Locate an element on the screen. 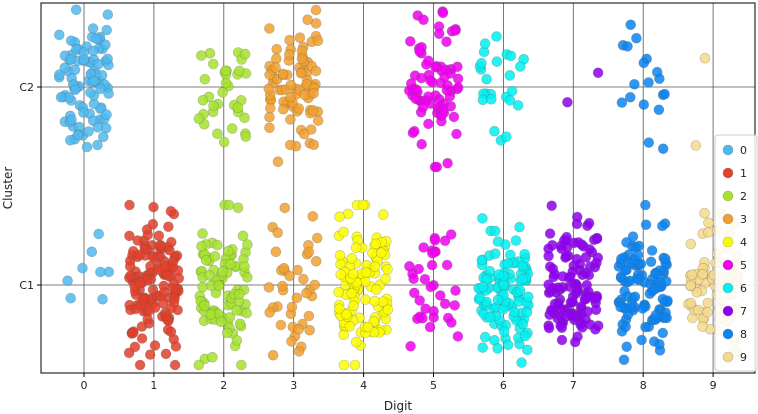 The height and width of the screenshot is (414, 758). x-tick-label-6: 6 is located at coordinates (503, 385).